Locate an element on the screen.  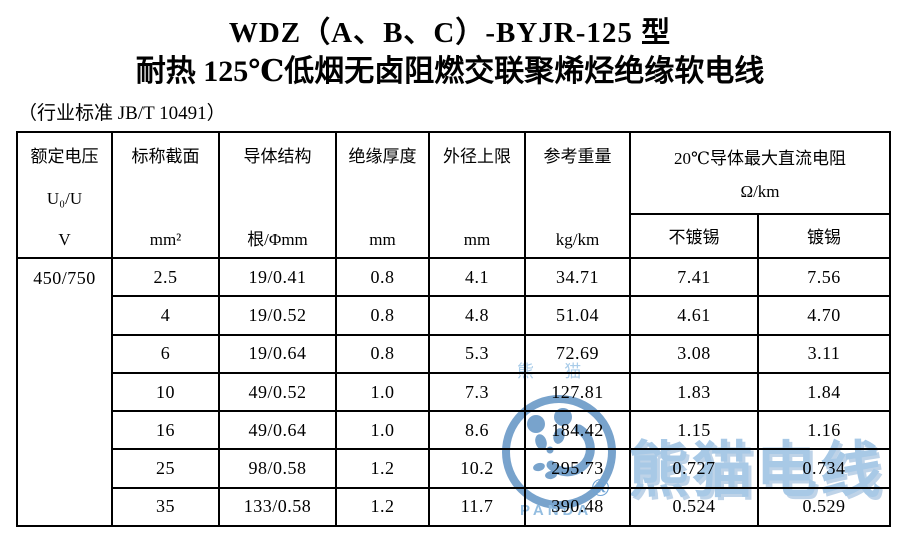
table-cell: 51.04 is located at coordinates (577, 315).